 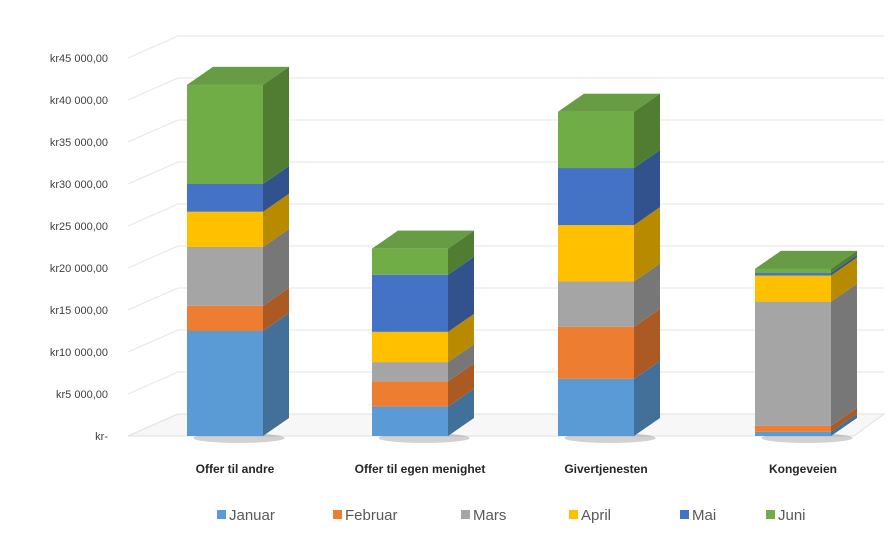 I want to click on y-tick-label: kr20 000,00, so click(x=79, y=269).